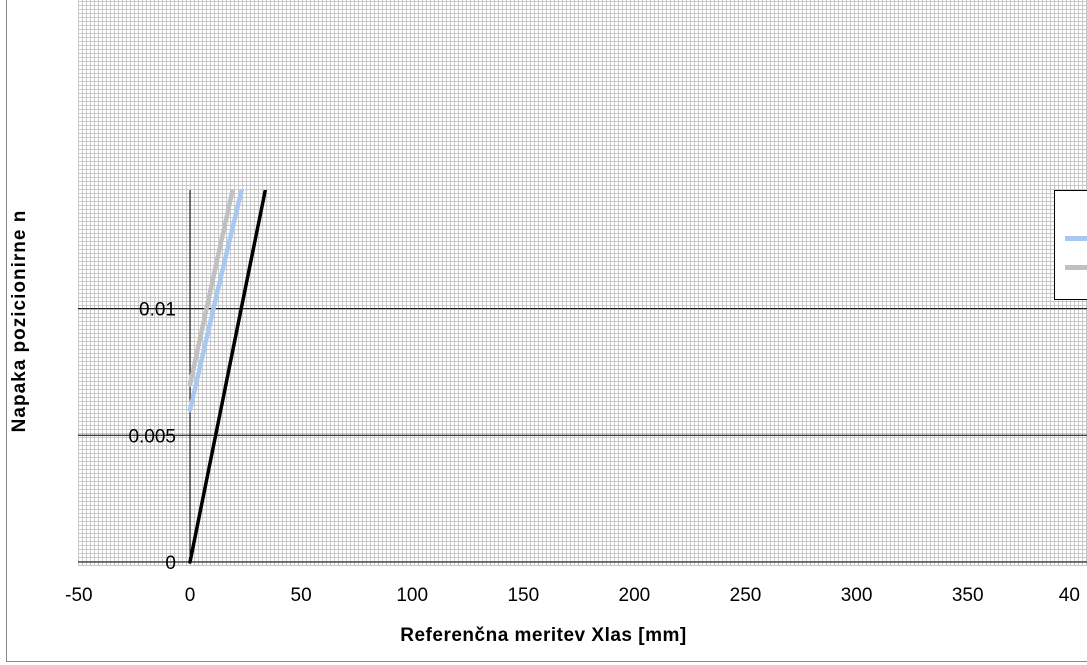  I want to click on legend, so click(1070, 245).